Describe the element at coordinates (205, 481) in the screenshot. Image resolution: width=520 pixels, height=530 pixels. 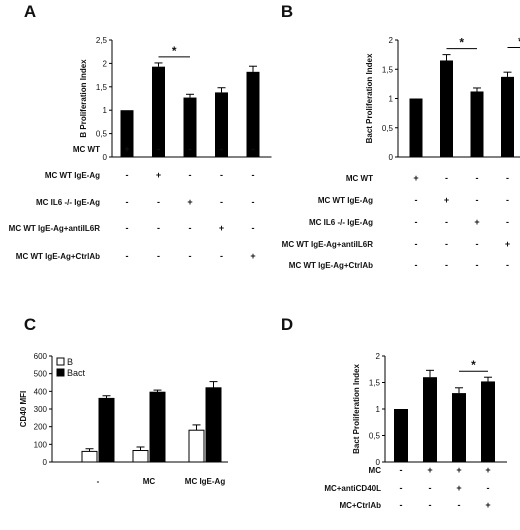
I see `x-category-label: MC IgE-Ag` at that location.